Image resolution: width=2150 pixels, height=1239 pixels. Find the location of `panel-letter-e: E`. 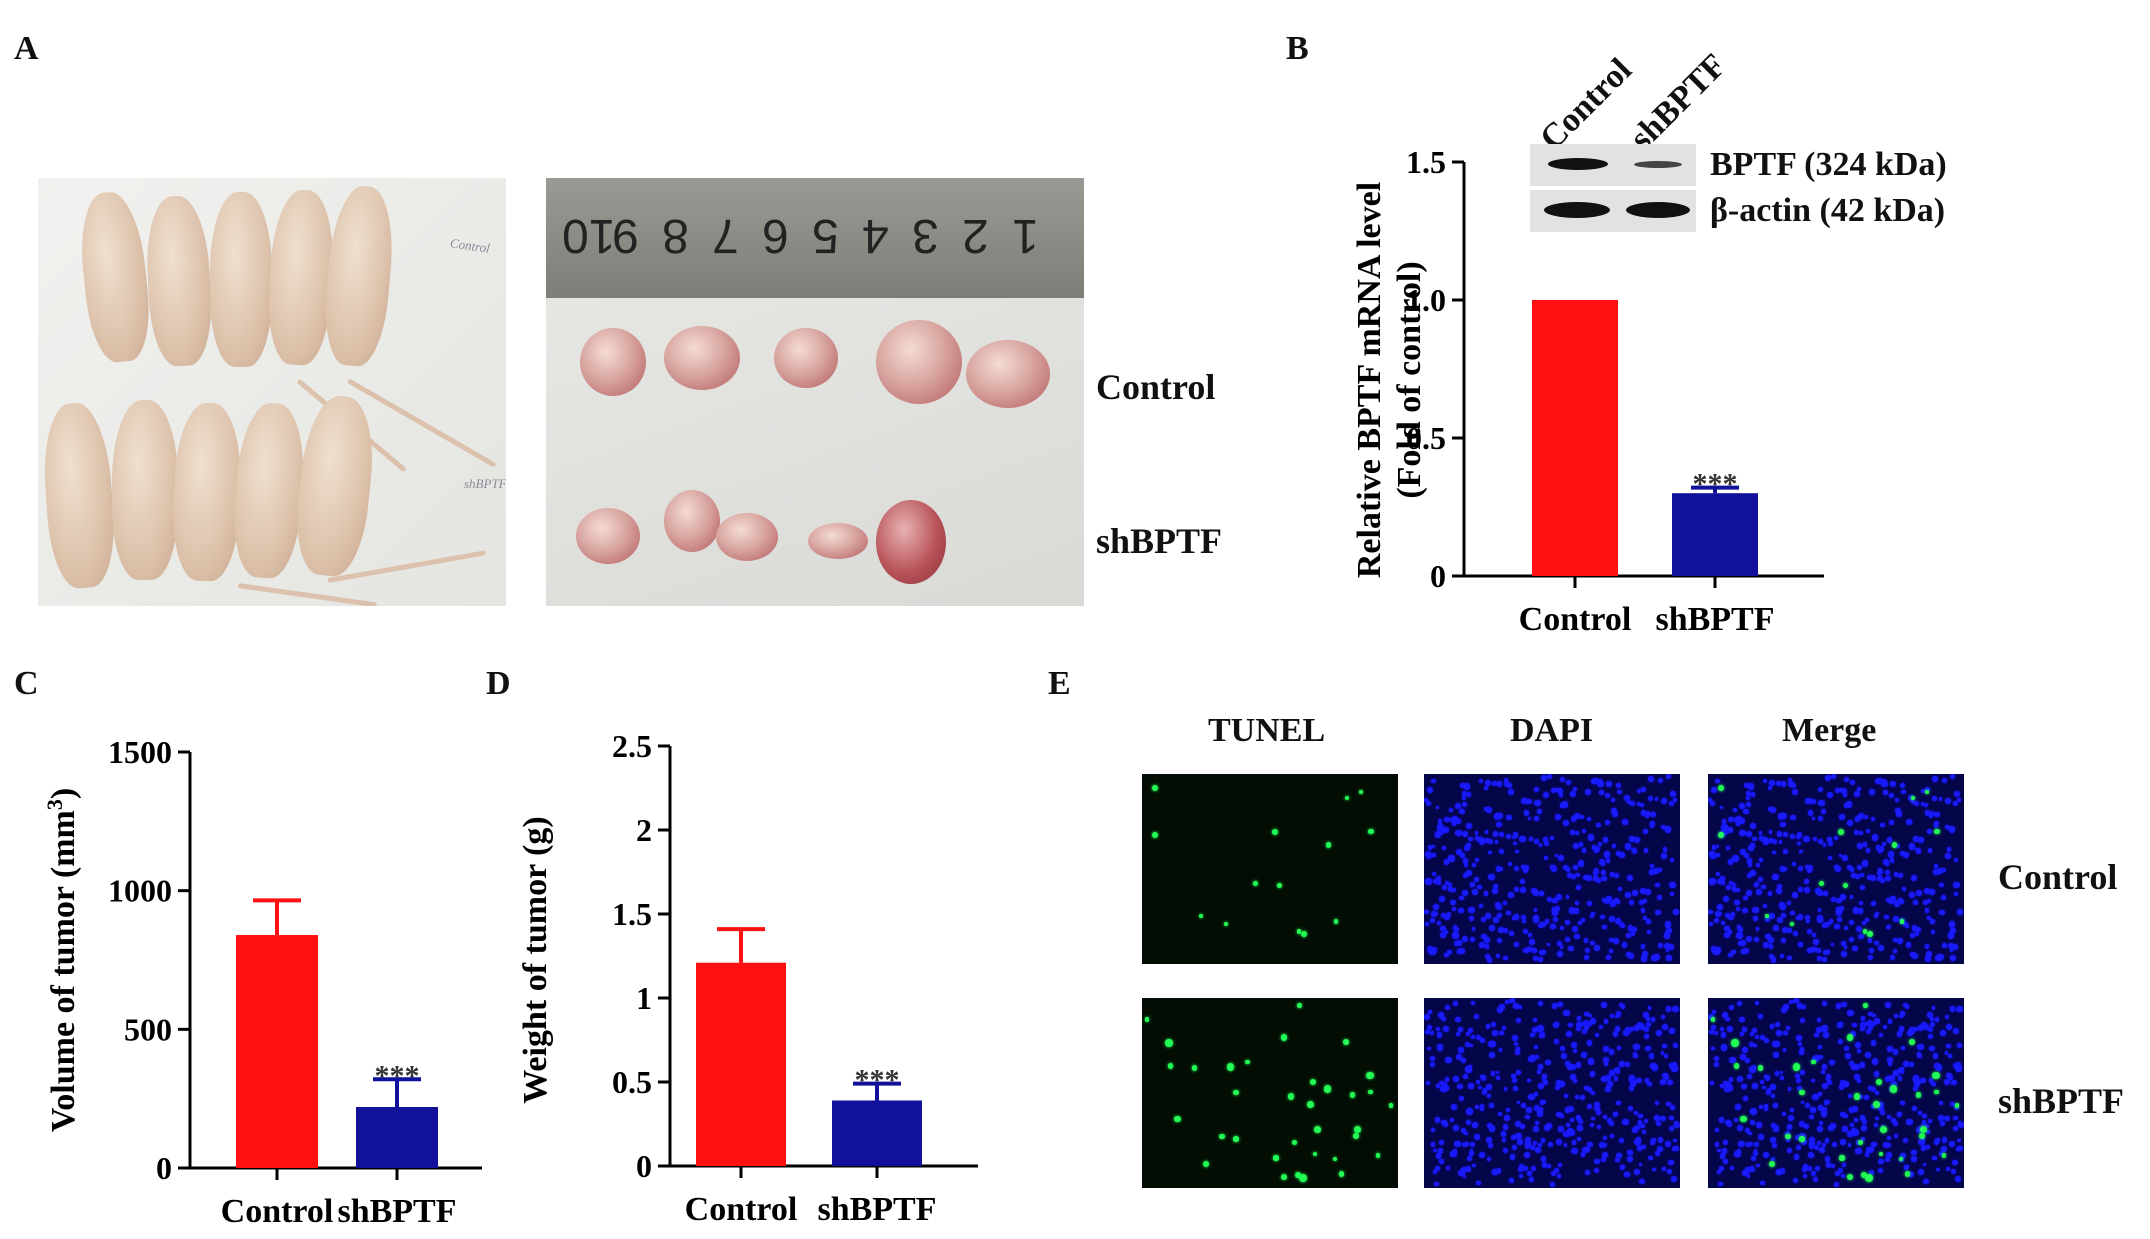

panel-letter-e: E is located at coordinates (1059, 683).